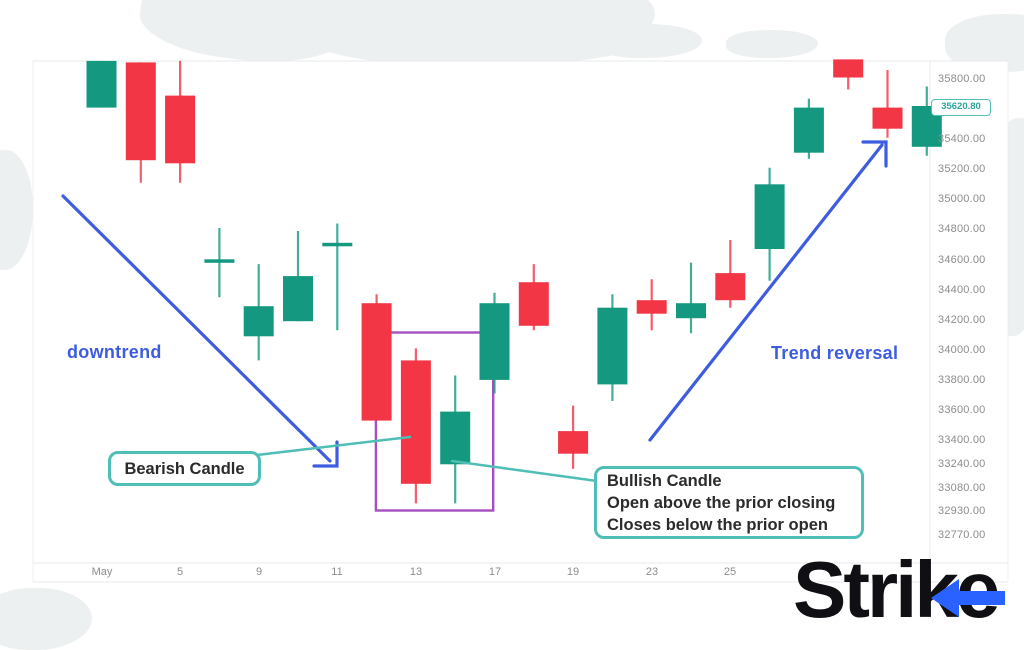 The width and height of the screenshot is (1024, 650). Describe the element at coordinates (962, 410) in the screenshot. I see `y-axis-label: 33600.00` at that location.